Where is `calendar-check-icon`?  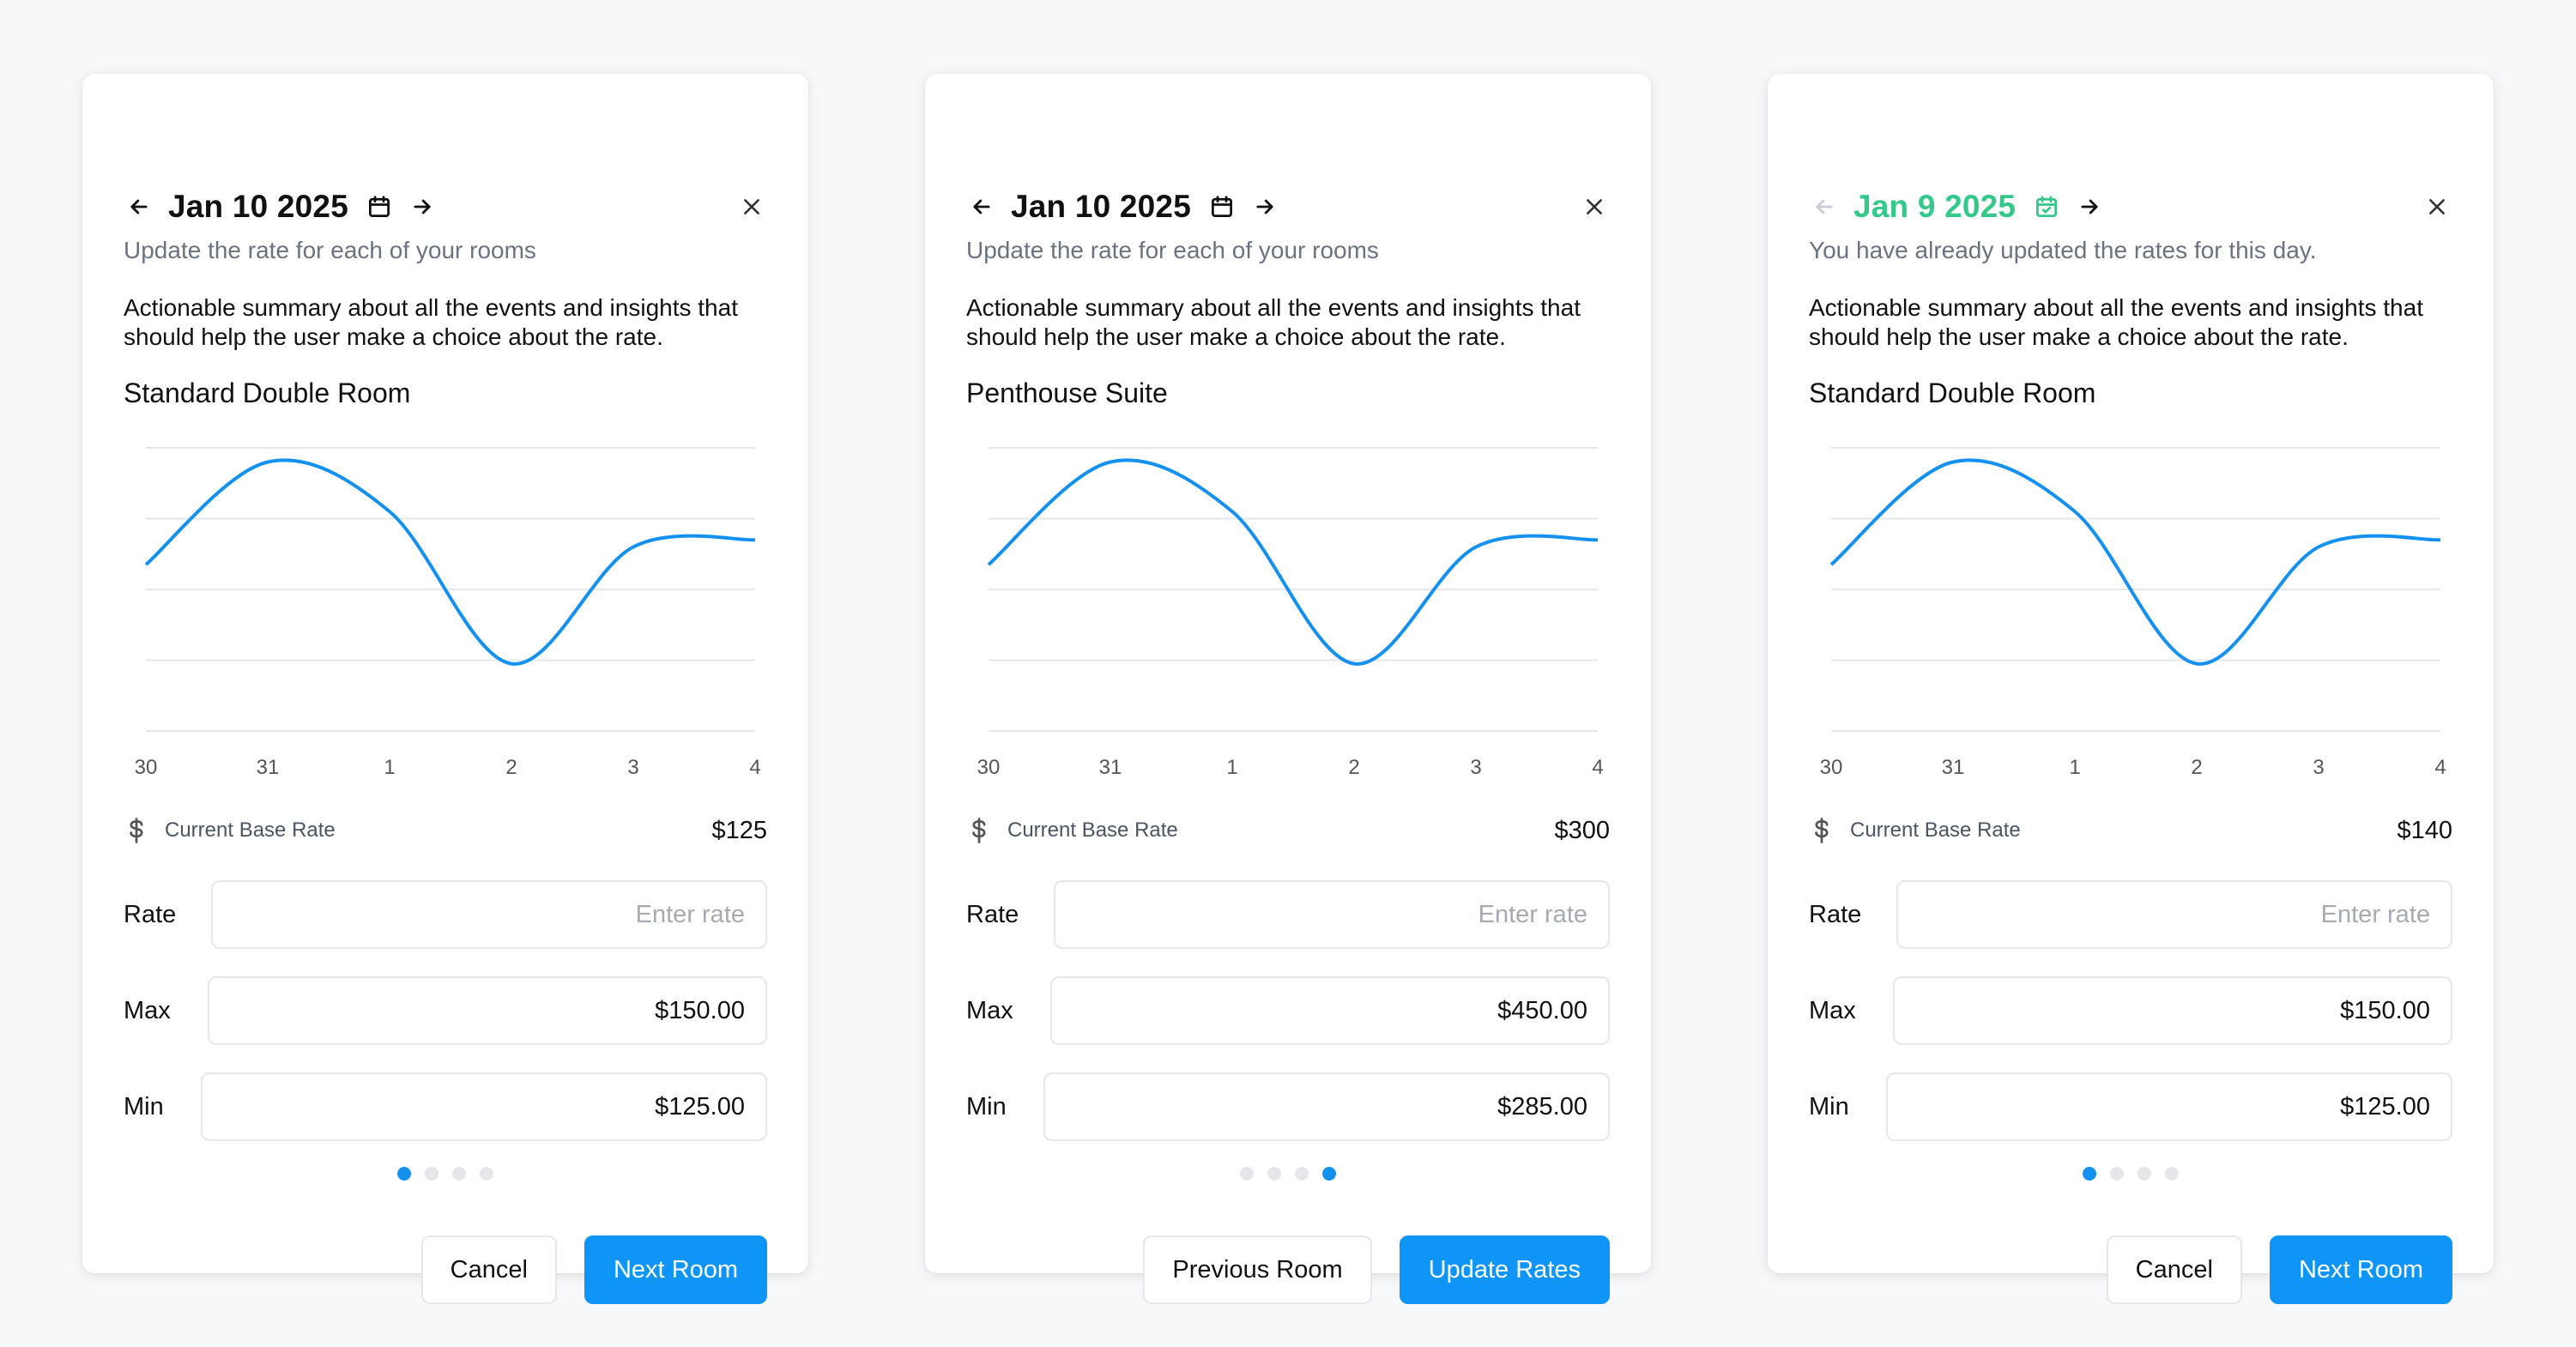 calendar-check-icon is located at coordinates (2047, 207).